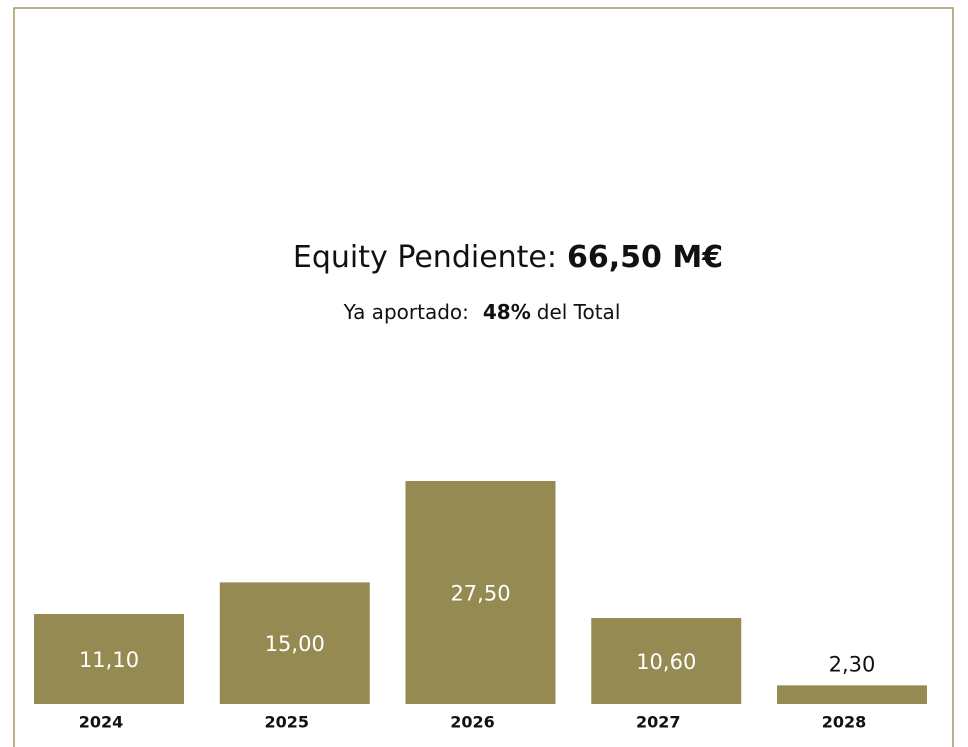 The image size is (968, 747). Describe the element at coordinates (472, 722) in the screenshot. I see `x-tick-label: 2026` at that location.